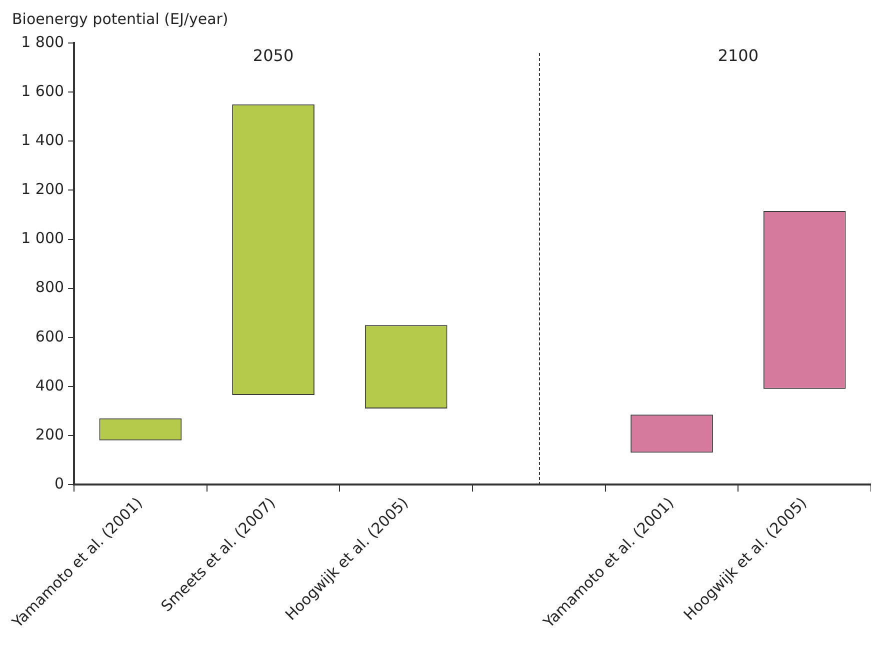  Describe the element at coordinates (273, 56) in the screenshot. I see `annotation: 2050` at that location.